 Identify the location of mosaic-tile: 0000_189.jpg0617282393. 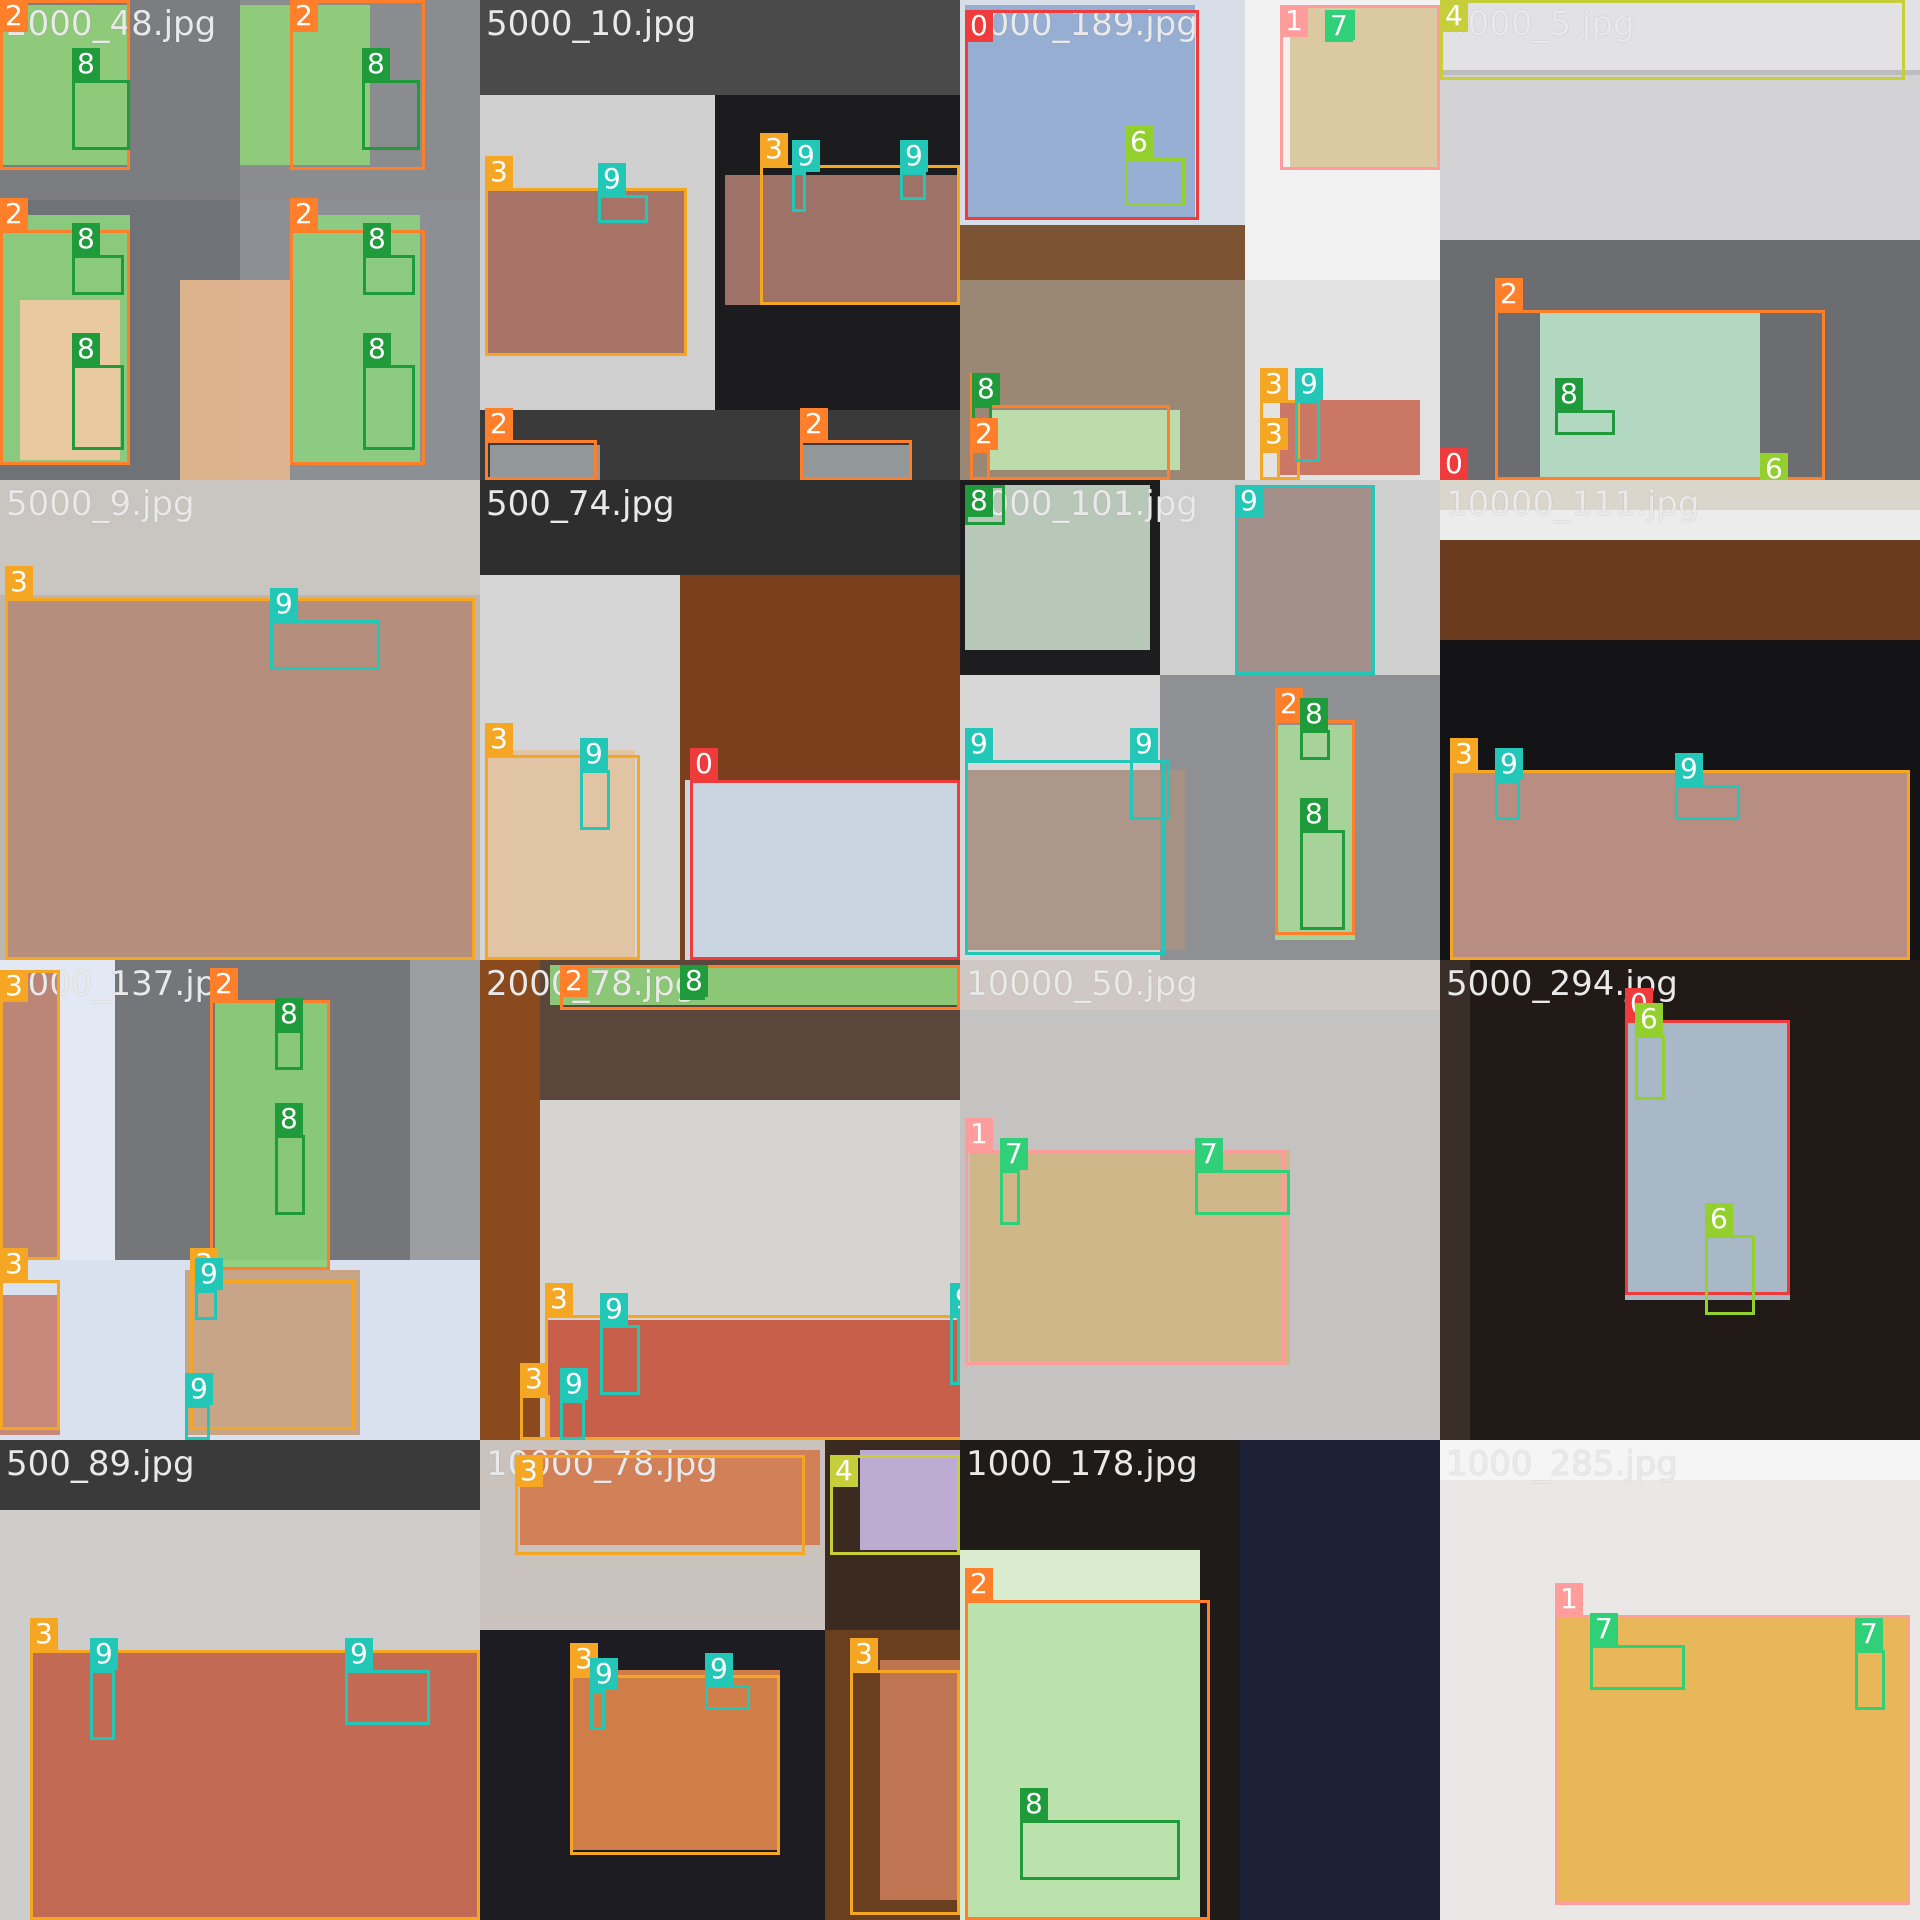
(1200, 240).